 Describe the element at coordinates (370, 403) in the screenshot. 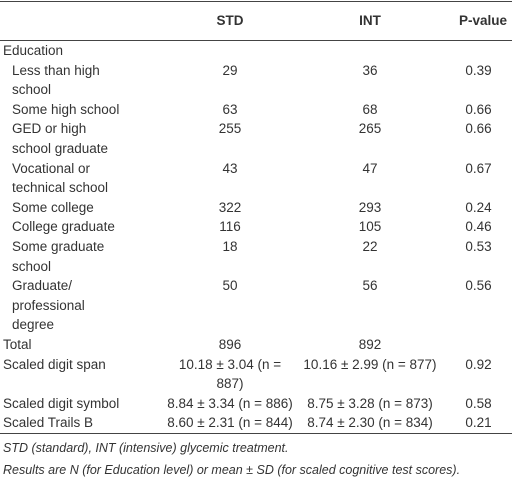

I see `cell-value: 8.75 ± 3.28 (n = 873)` at that location.